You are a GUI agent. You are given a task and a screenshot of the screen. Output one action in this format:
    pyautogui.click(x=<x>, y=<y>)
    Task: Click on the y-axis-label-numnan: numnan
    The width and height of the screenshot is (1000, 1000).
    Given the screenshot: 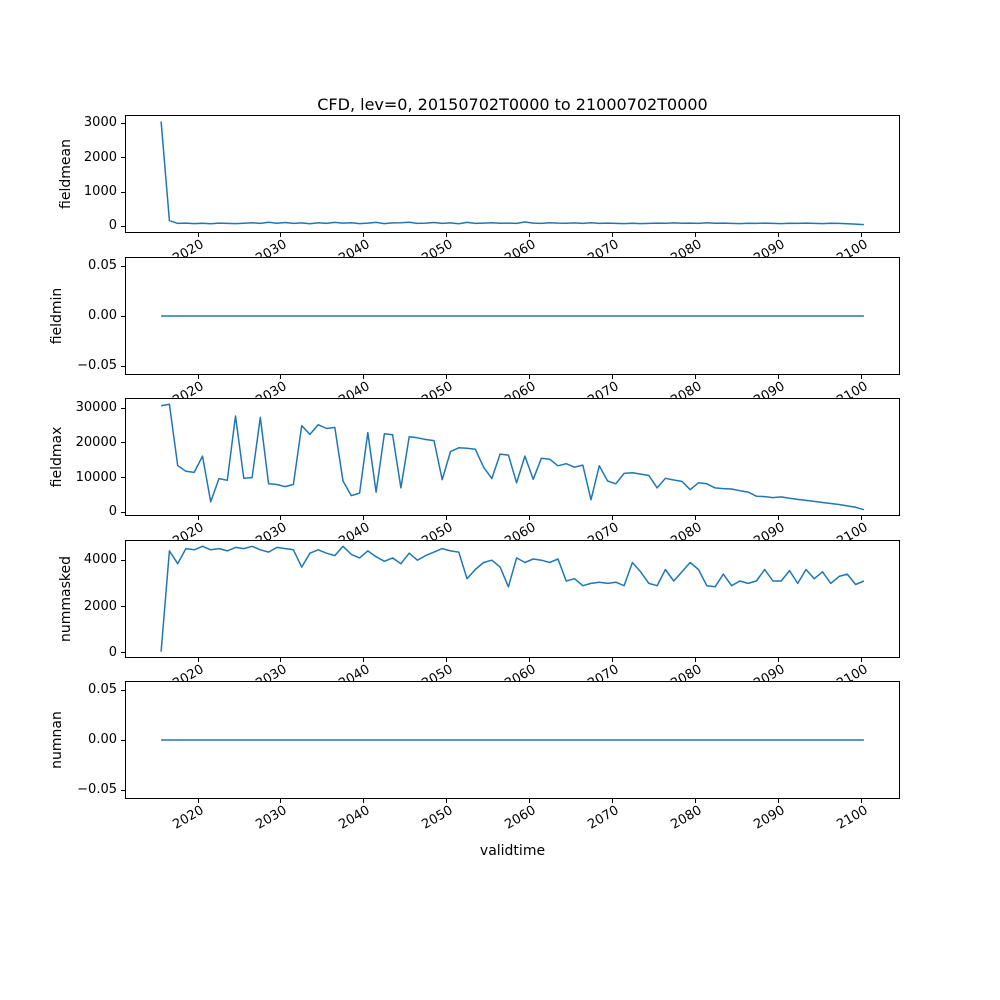 What is the action you would take?
    pyautogui.click(x=57, y=740)
    